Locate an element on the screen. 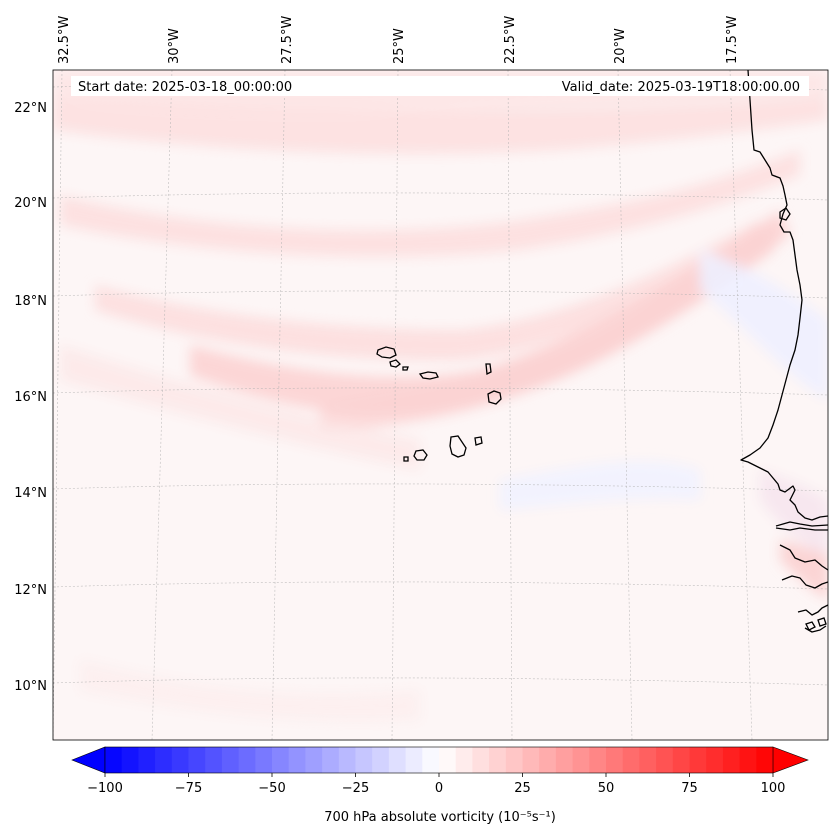  lon-label: 22.5°W is located at coordinates (510, 40).